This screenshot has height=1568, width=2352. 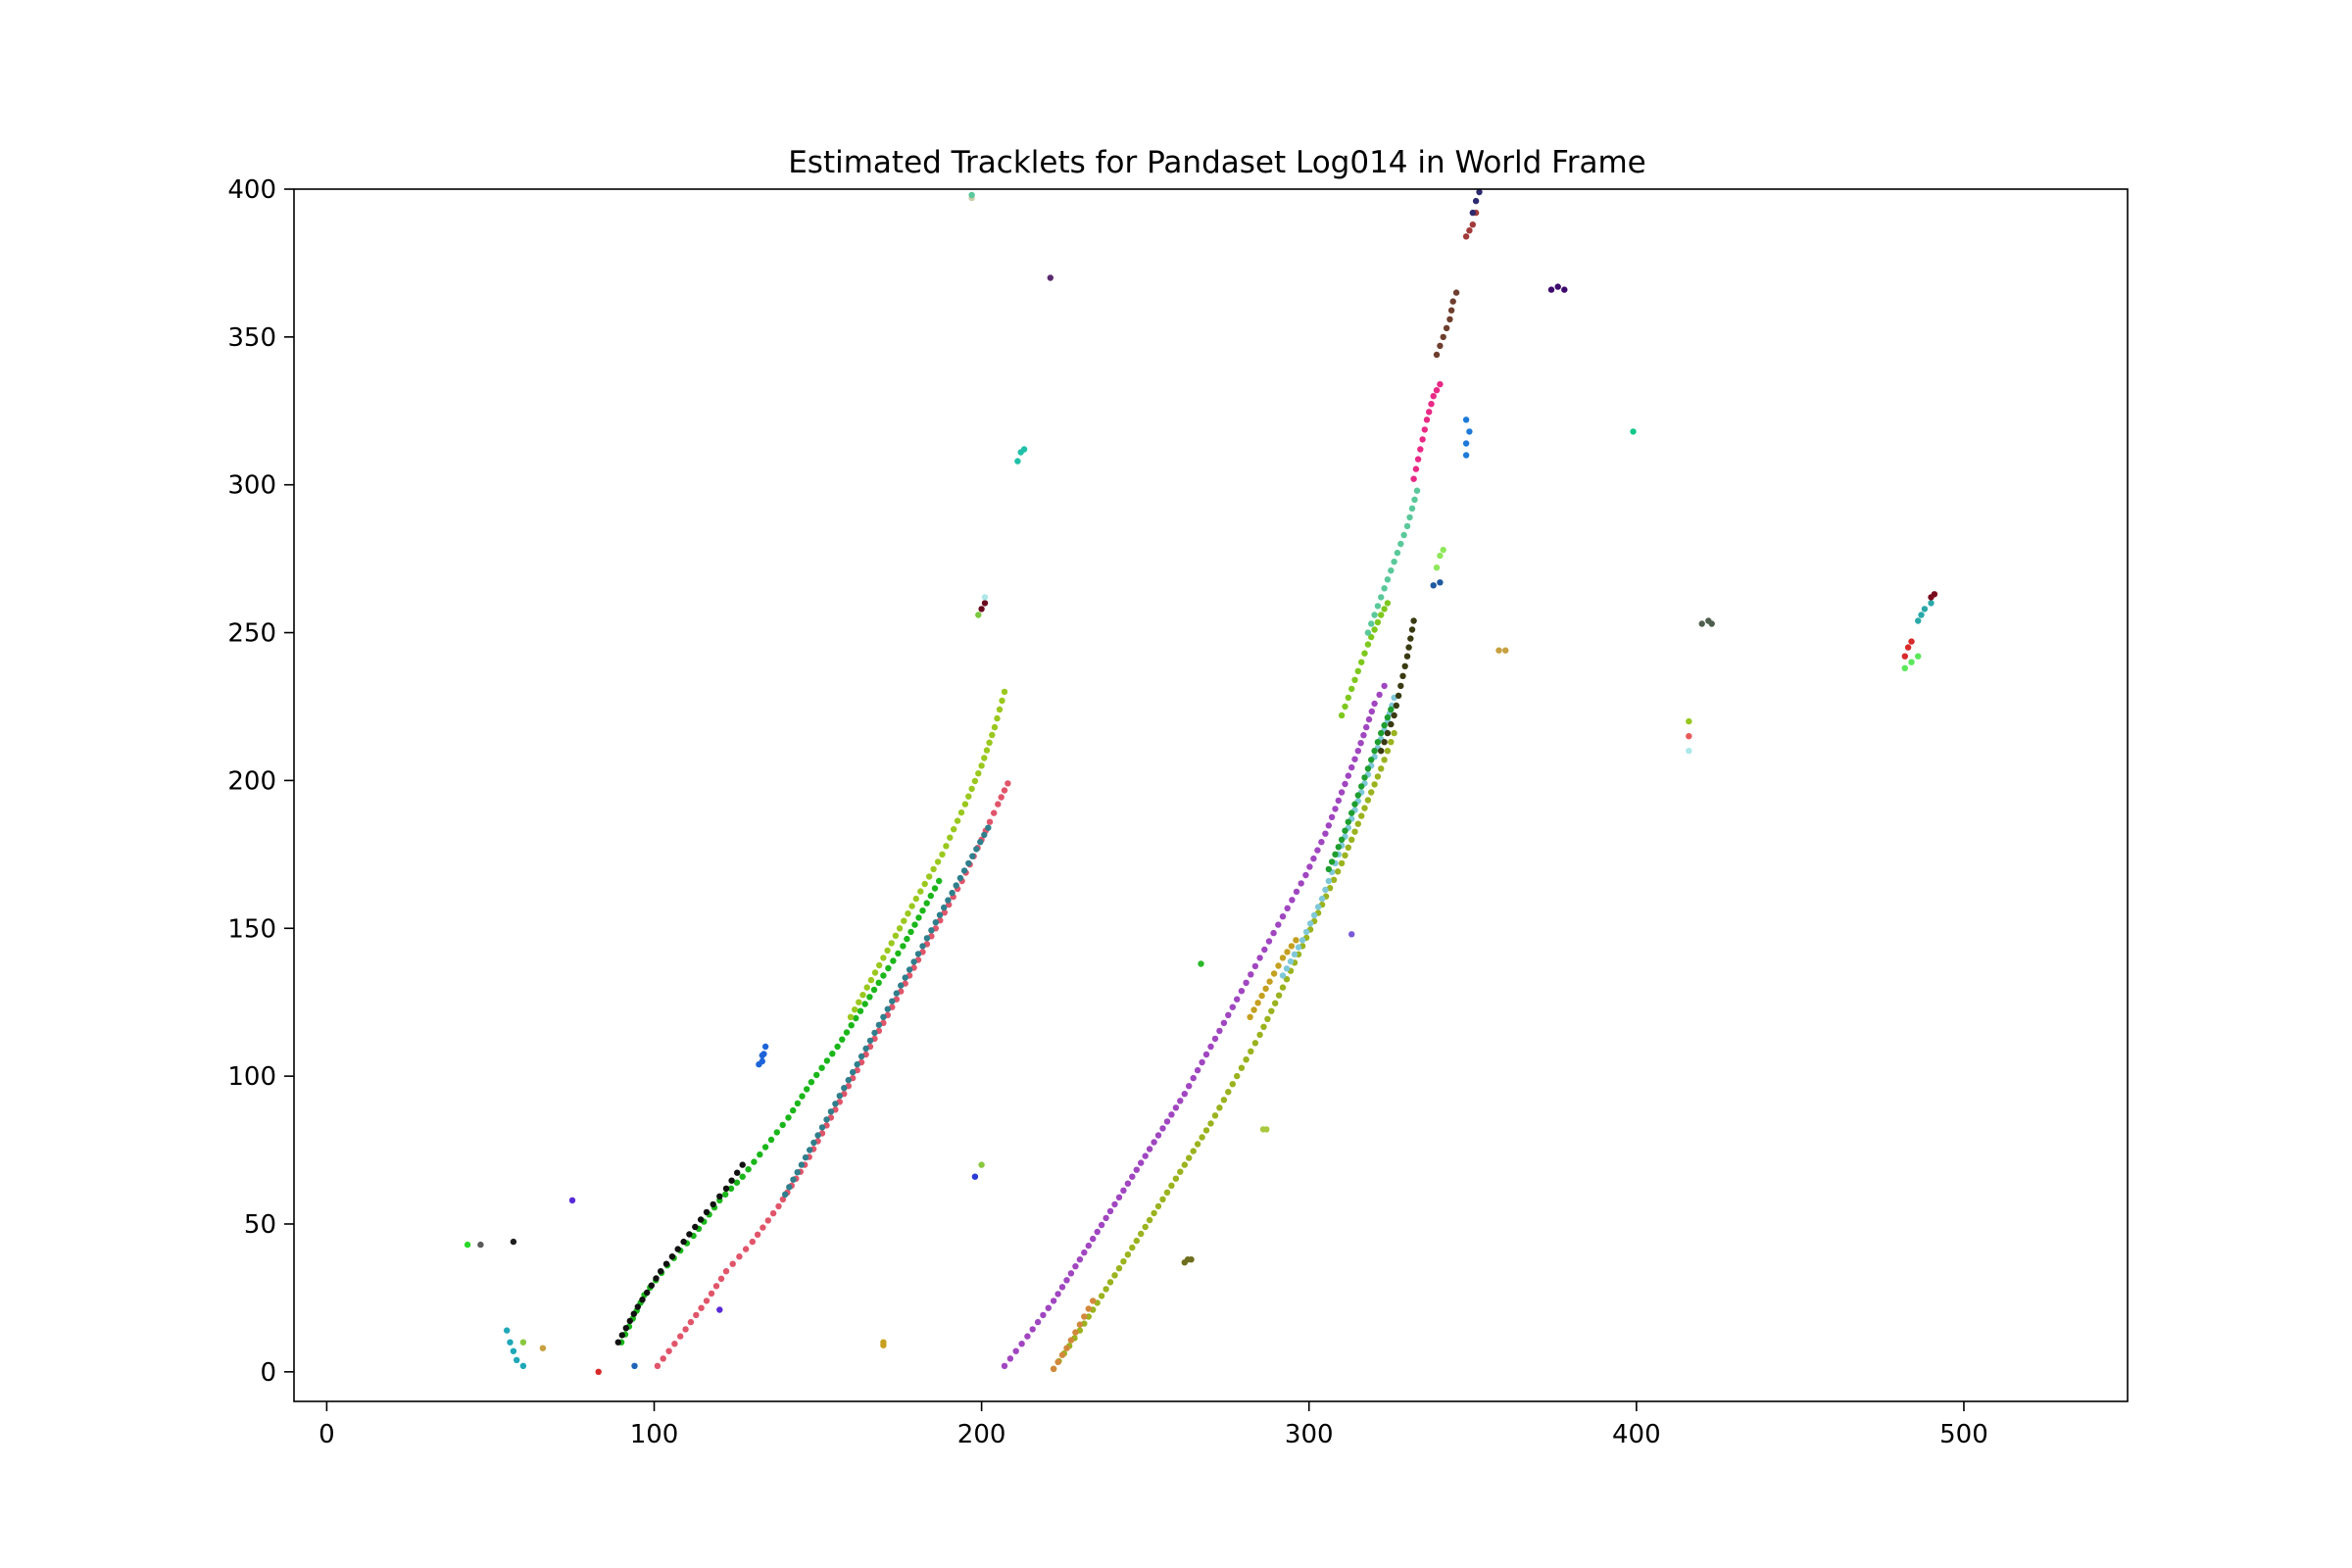 What do you see at coordinates (981, 1434) in the screenshot?
I see `x-tick-label: 200` at bounding box center [981, 1434].